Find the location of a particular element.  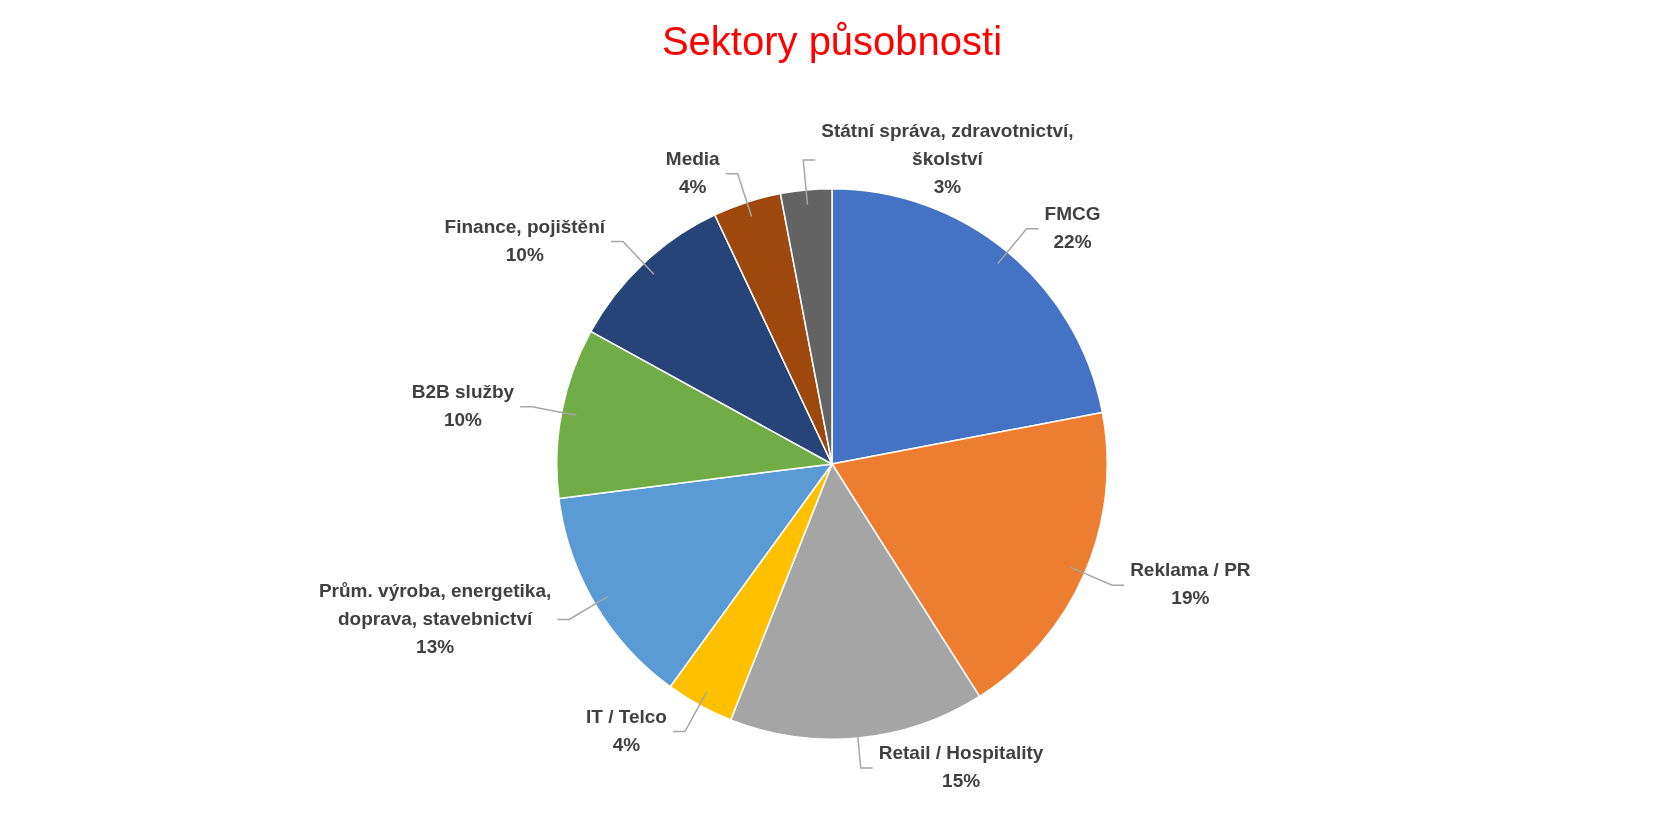

slice-label: Prům. výroba, energetika, doprava, stavebnictví is located at coordinates (435, 604).